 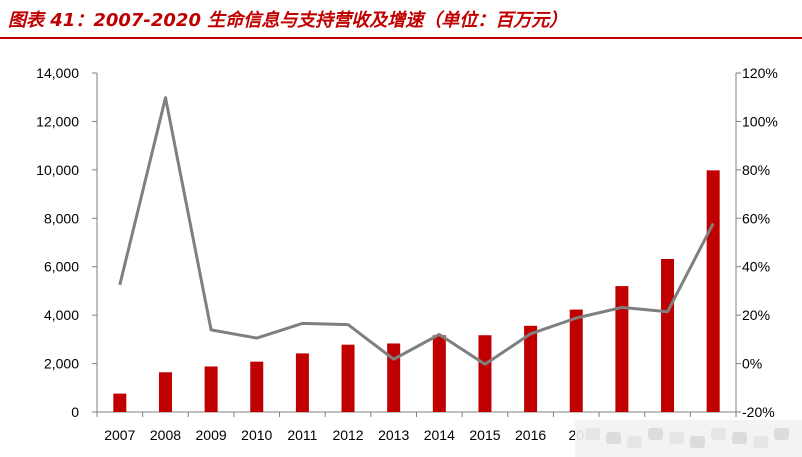 I want to click on x-axis-tick-label: 2010, so click(x=256, y=435).